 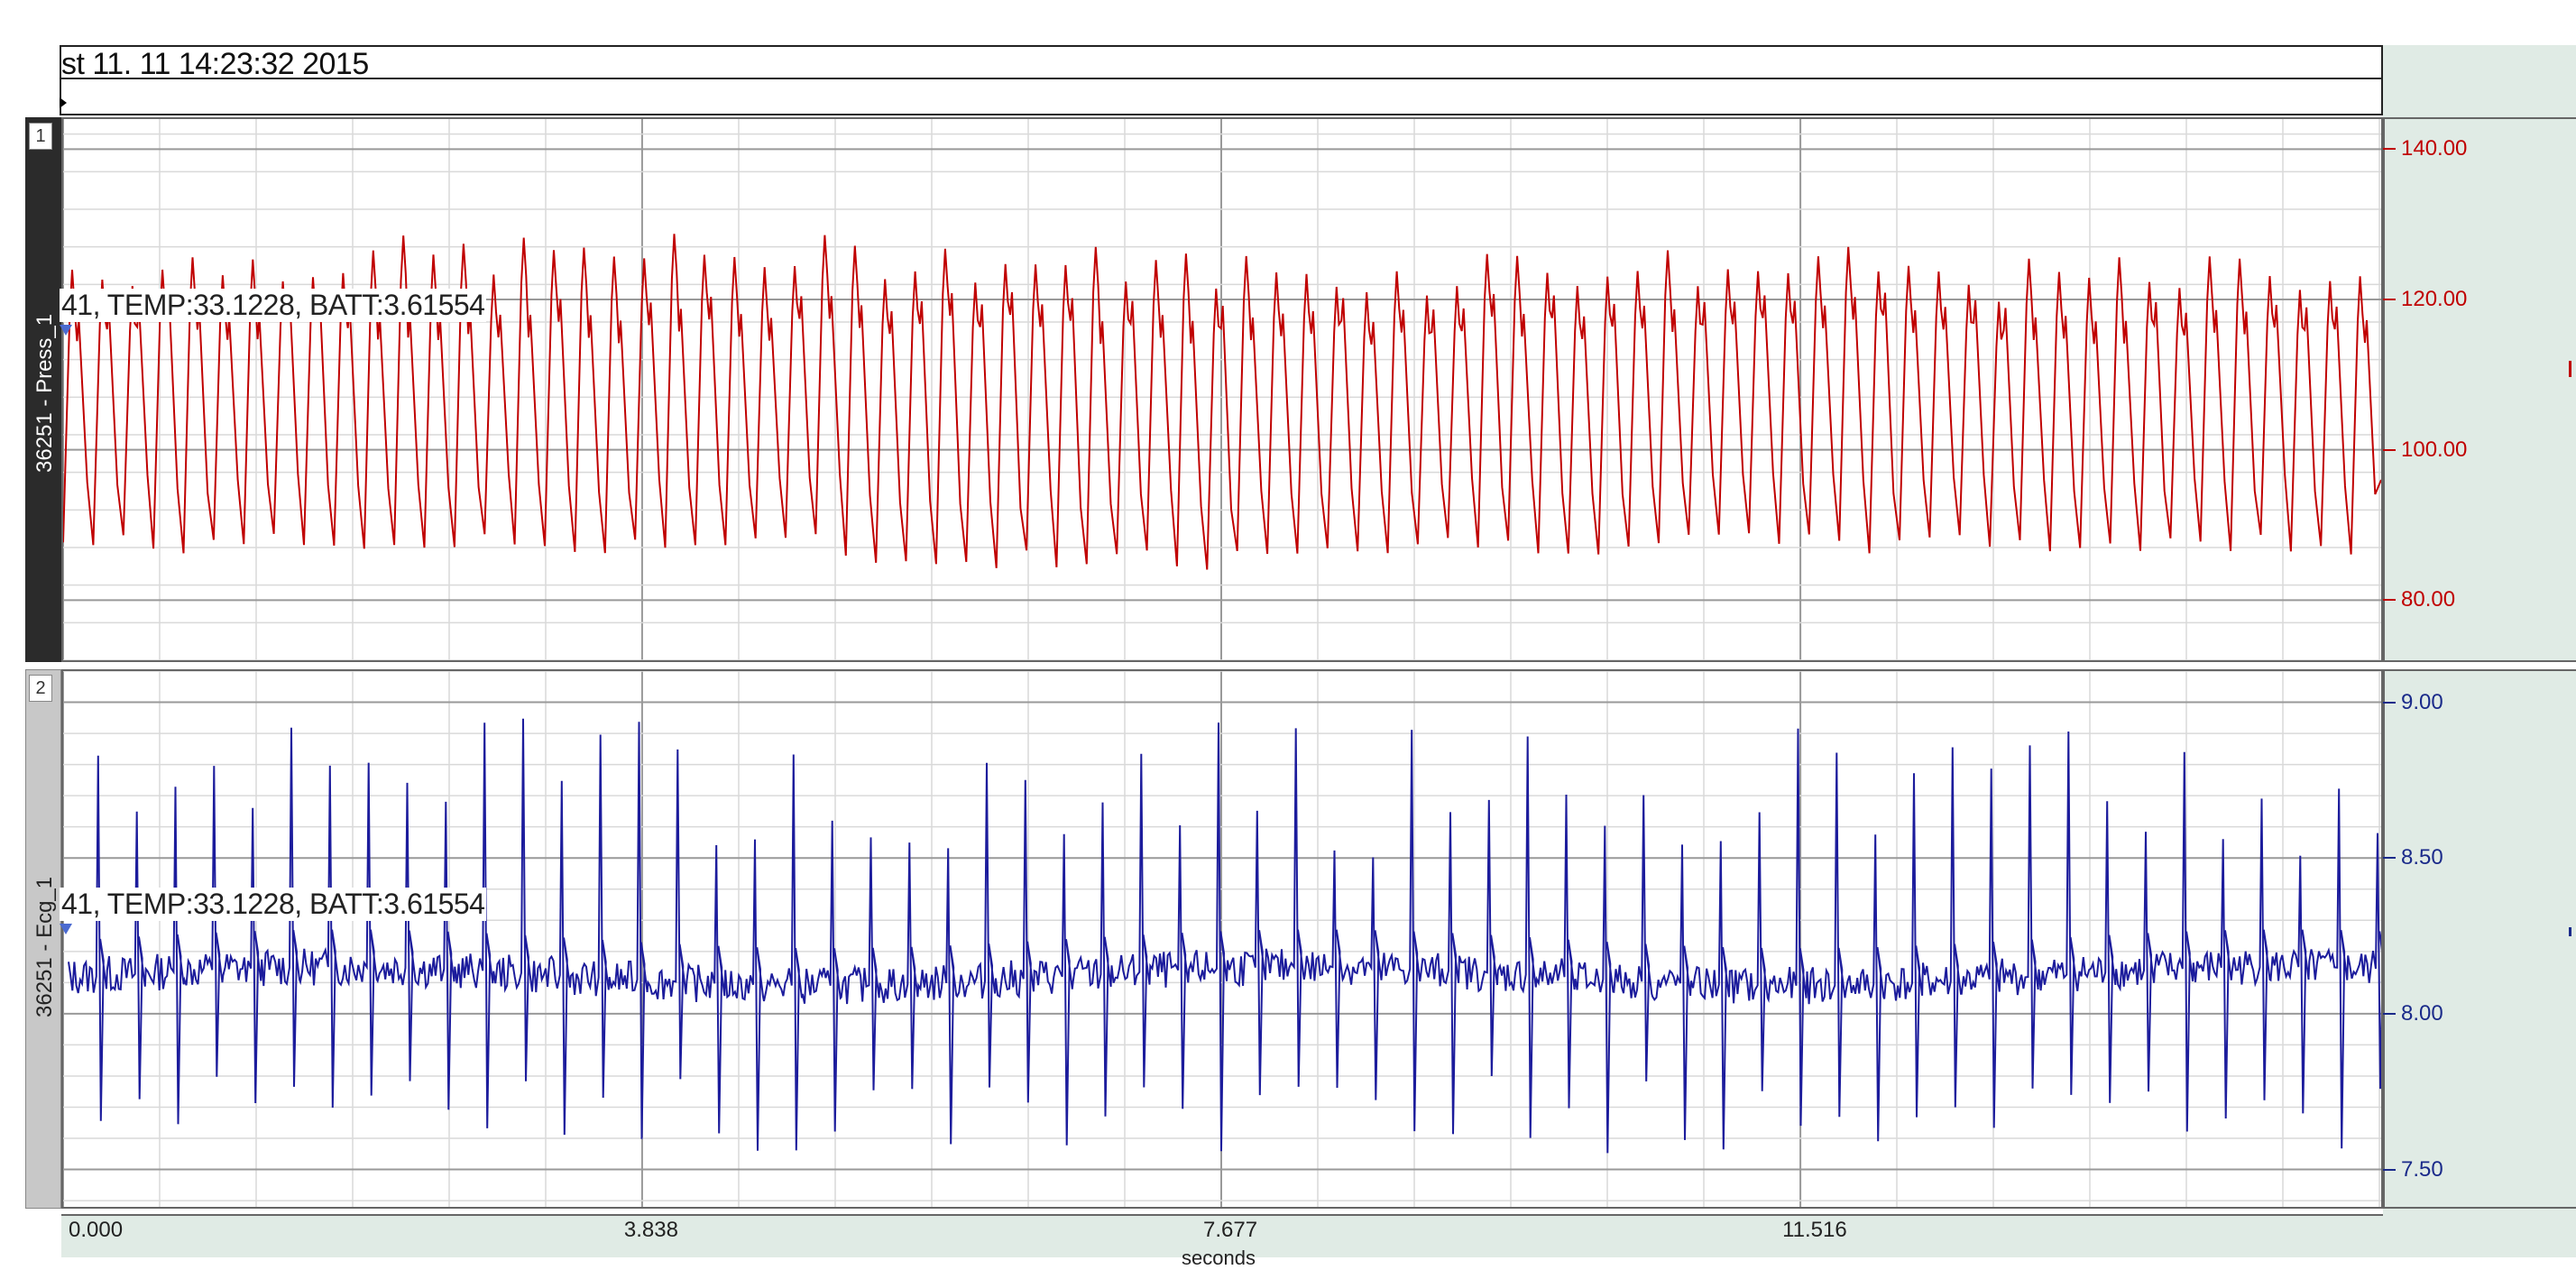 What do you see at coordinates (2479, 939) in the screenshot?
I see `y-axis-ecg` at bounding box center [2479, 939].